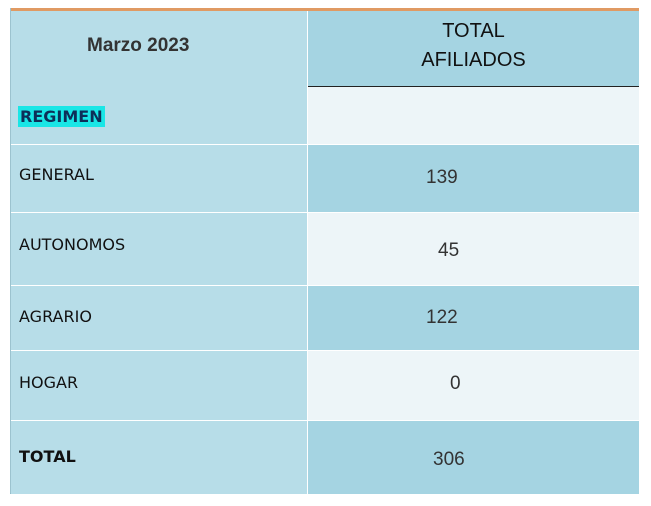  I want to click on row-value-autonomos: 45, so click(449, 250).